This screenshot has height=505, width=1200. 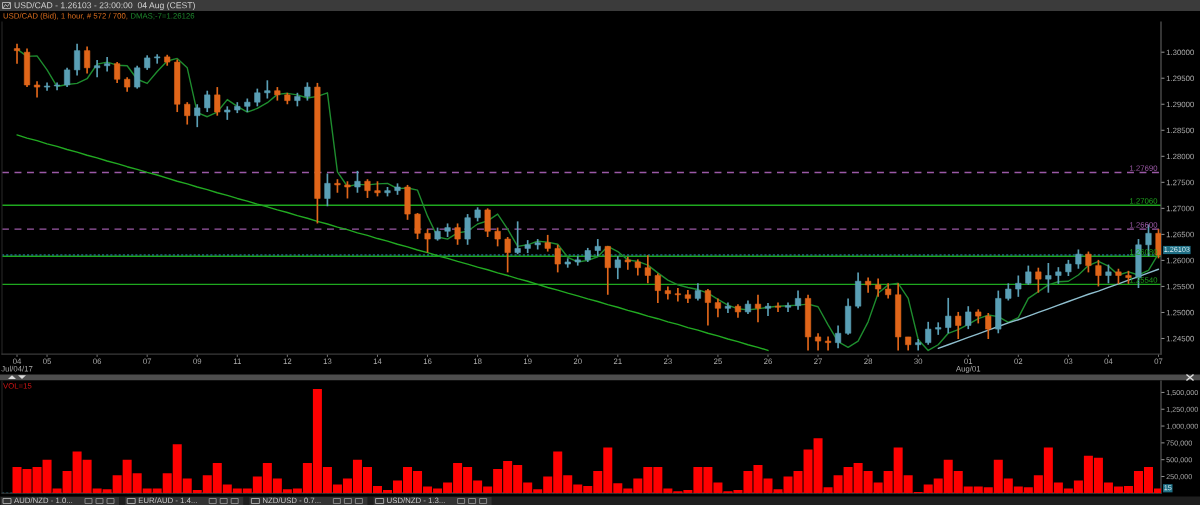 I want to click on chart-title: USD/CAD - 1.26103 - 23:00:00 04 Aug (CEST), so click(x=104, y=6).